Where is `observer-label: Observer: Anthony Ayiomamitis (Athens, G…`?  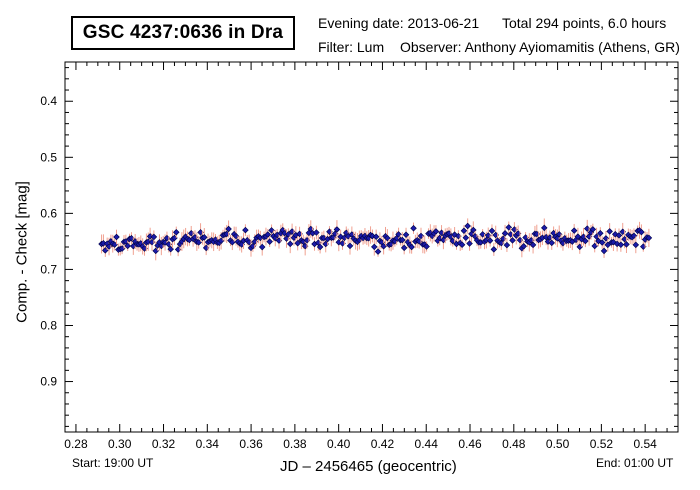
observer-label: Observer: Anthony Ayiomamitis (Athens, G… is located at coordinates (540, 47).